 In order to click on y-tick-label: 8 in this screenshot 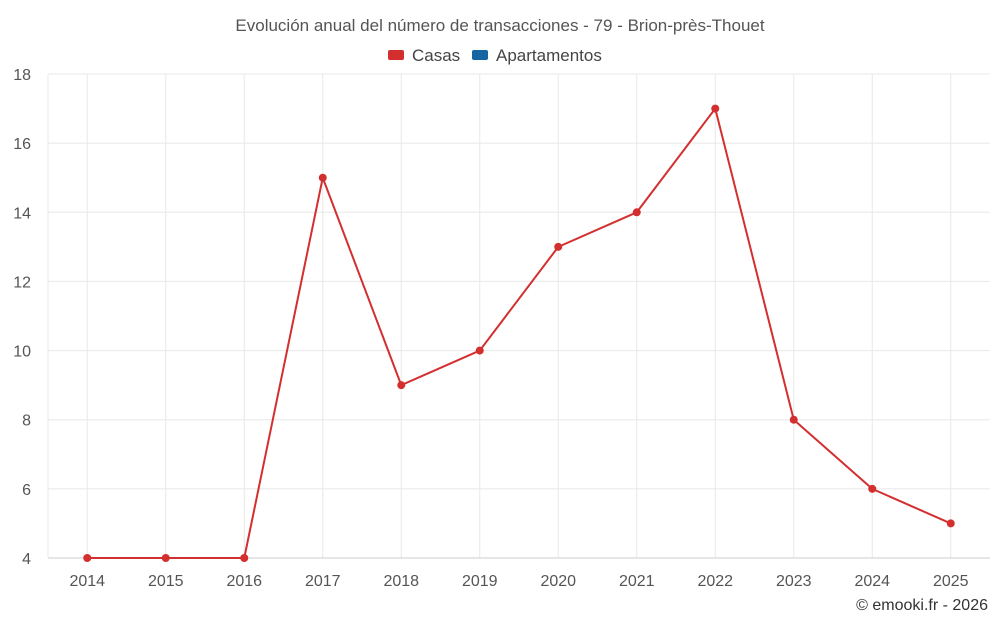, I will do `click(26, 421)`.